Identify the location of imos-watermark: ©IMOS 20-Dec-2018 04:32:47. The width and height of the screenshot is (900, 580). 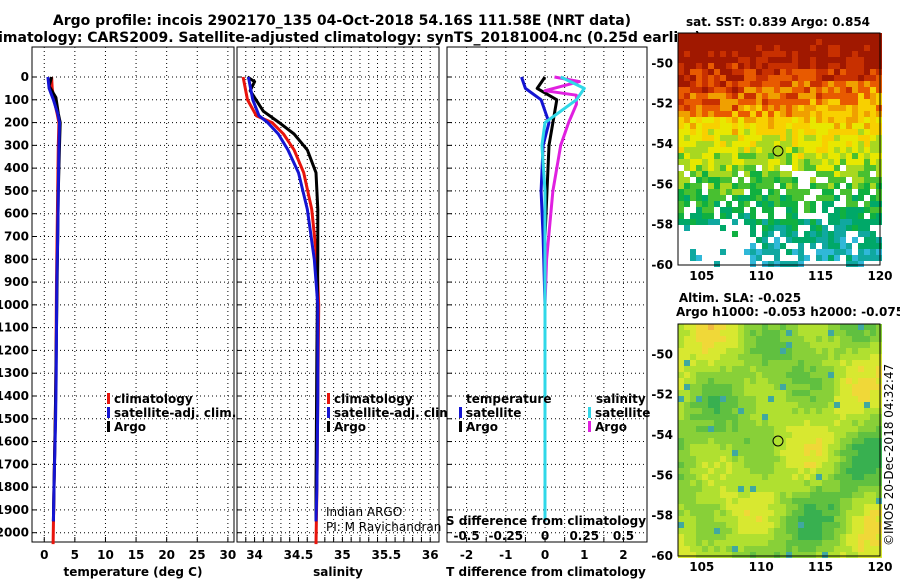
(889, 455).